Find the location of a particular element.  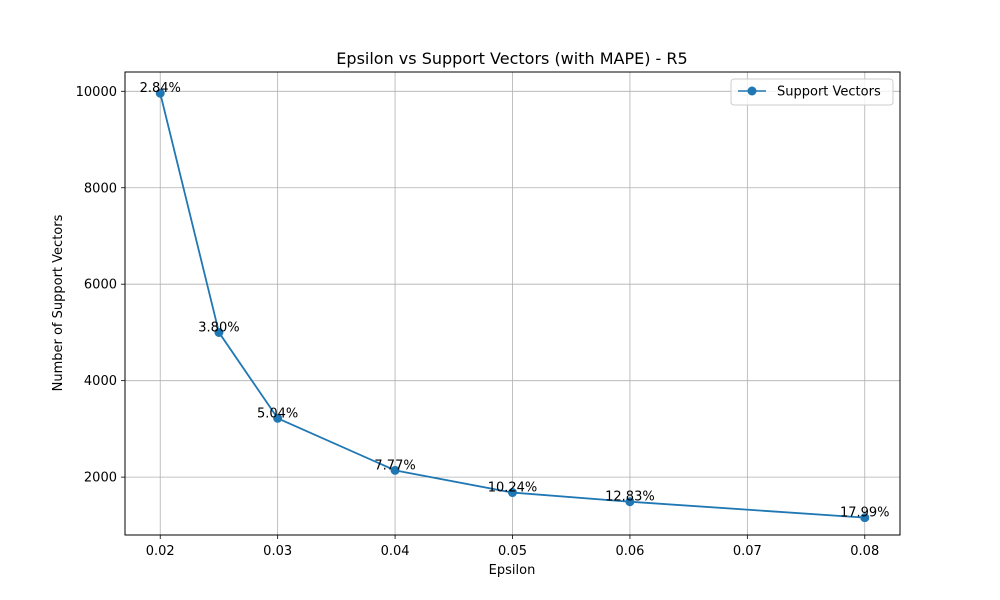

y-tick-label: 4000 is located at coordinates (100, 381).